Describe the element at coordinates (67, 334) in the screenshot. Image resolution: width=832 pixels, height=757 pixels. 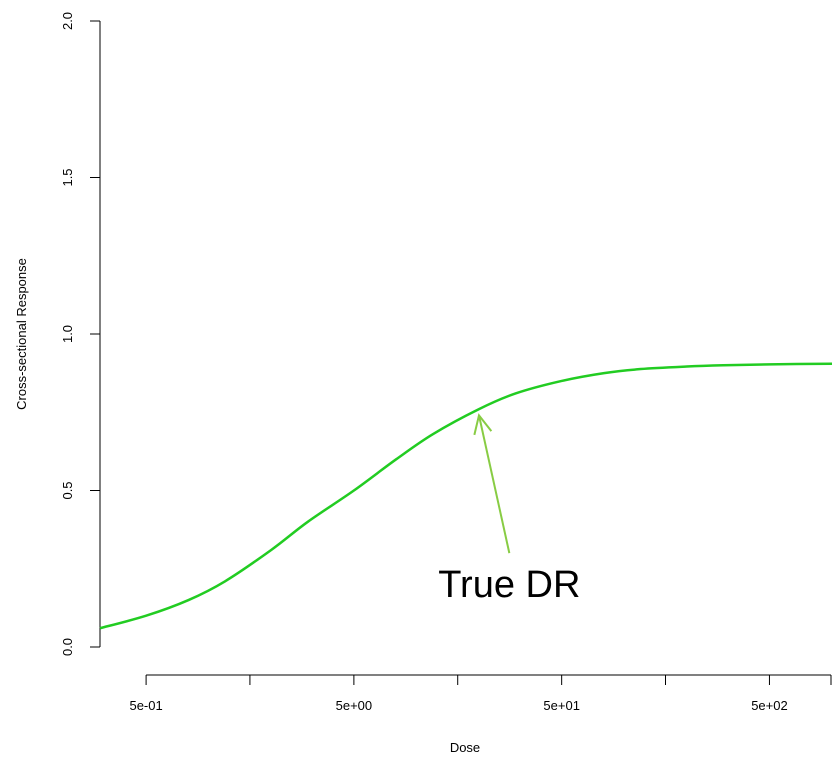
I see `y-tick-label: 1.0` at that location.